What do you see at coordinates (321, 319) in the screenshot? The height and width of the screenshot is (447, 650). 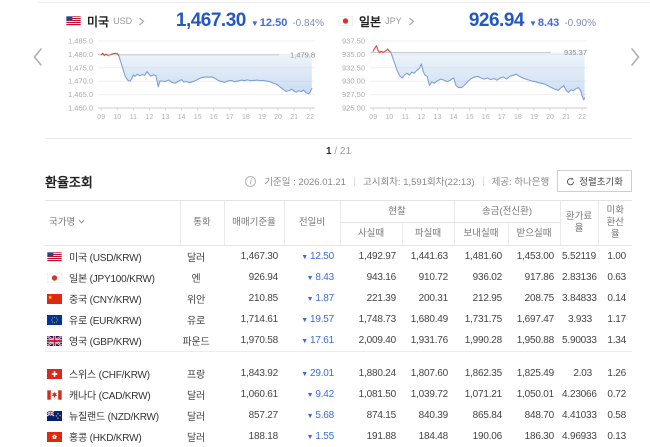 I see `change-value: 19.57` at bounding box center [321, 319].